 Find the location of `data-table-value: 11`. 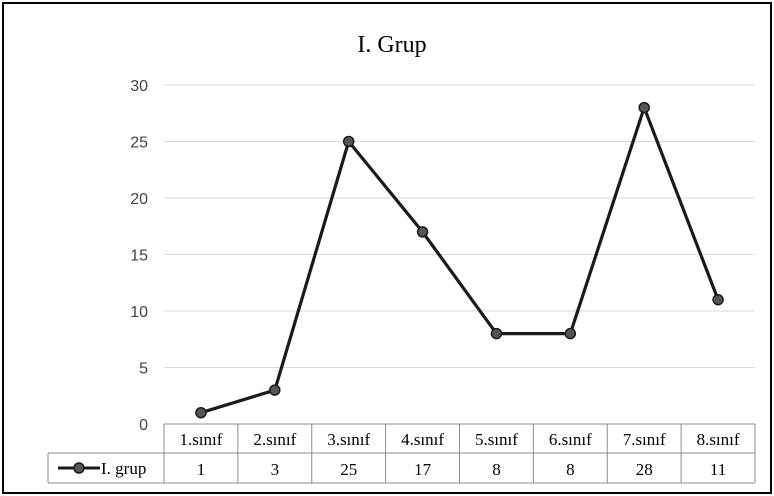

data-table-value: 11 is located at coordinates (718, 469).